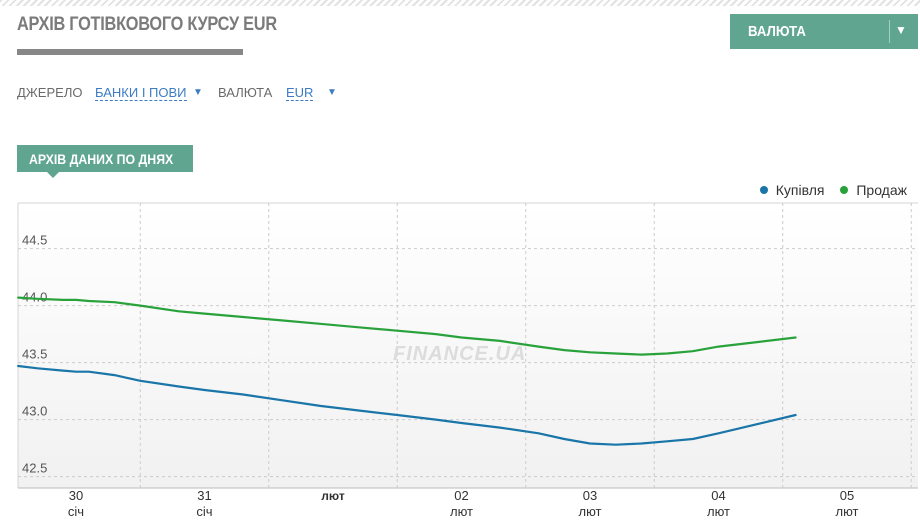  I want to click on title-underline, so click(130, 52).